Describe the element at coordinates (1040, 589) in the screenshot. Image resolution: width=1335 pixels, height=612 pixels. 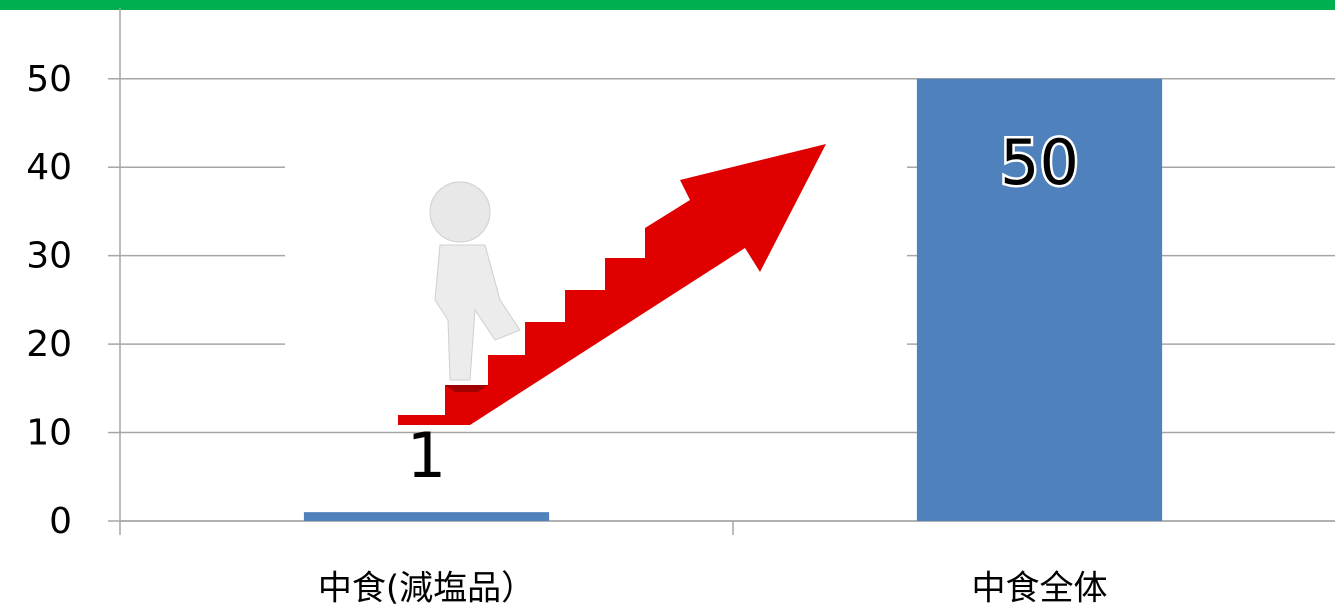
I see `x-tick-label: 中食全体` at that location.